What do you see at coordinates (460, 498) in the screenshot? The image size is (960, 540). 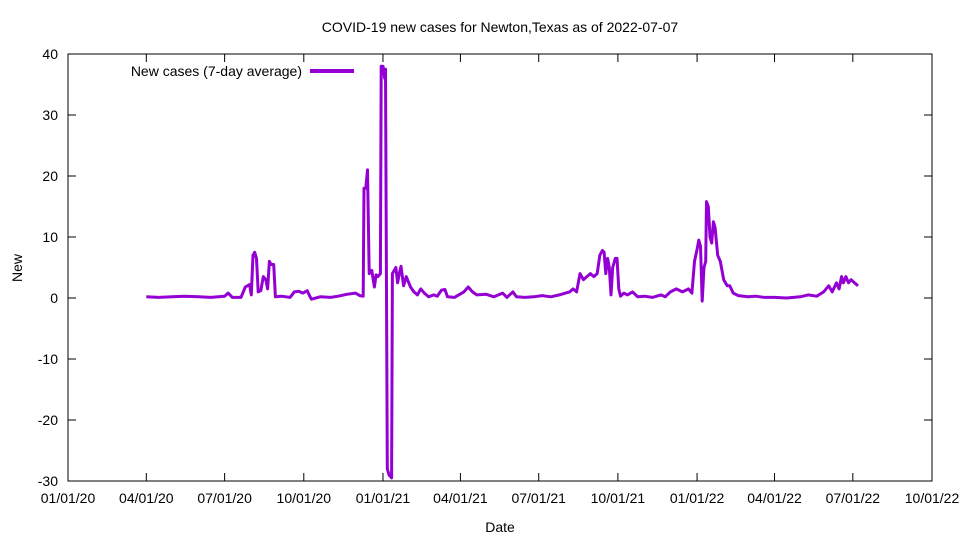 I see `x-tick-label: 04/01/21` at bounding box center [460, 498].